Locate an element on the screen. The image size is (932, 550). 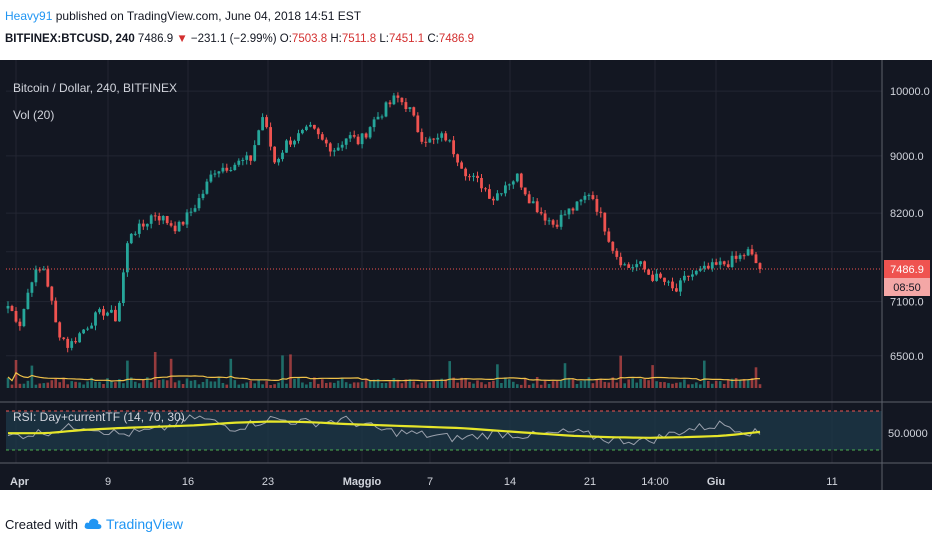
time-tick-label: 23 is located at coordinates (268, 482).